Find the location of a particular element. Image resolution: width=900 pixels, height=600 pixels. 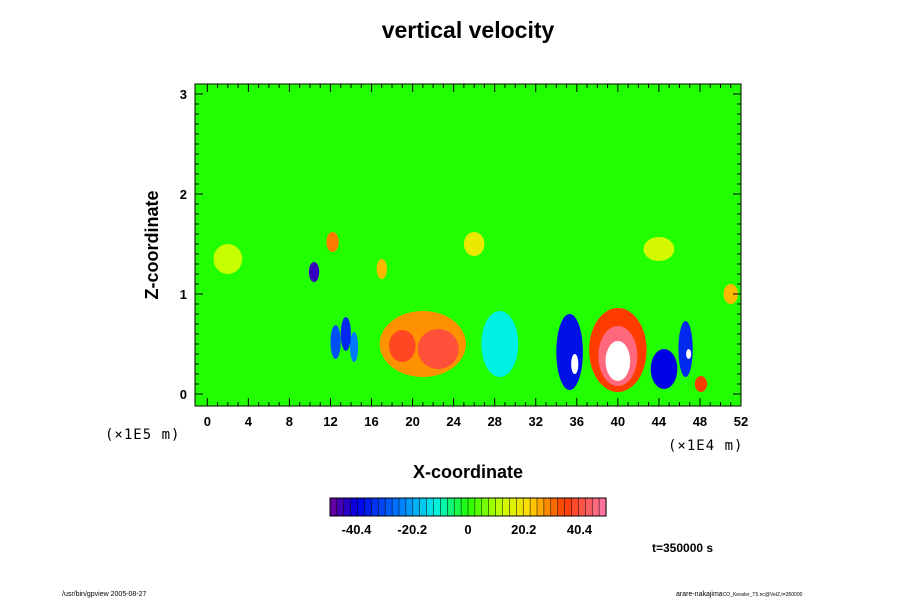

x-tick-label: 0 is located at coordinates (207, 421).